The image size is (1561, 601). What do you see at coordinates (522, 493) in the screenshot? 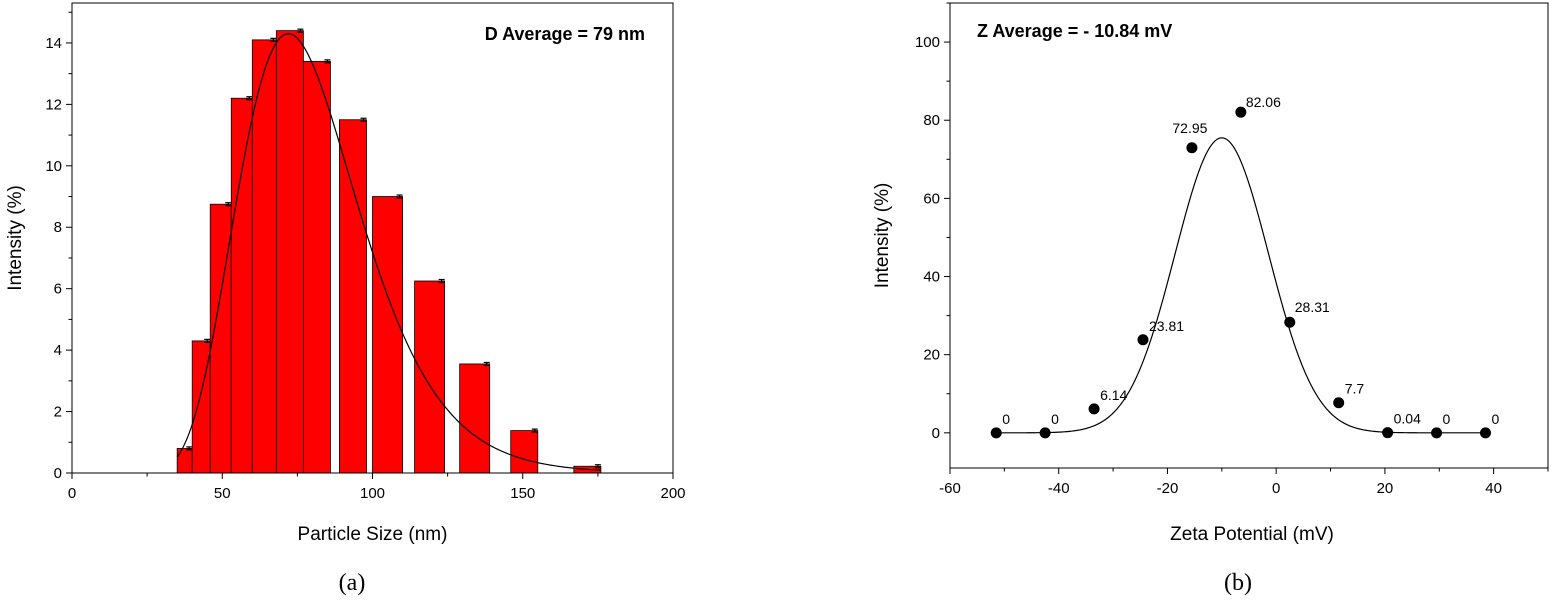
I see `x-tick-label: 150` at bounding box center [522, 493].